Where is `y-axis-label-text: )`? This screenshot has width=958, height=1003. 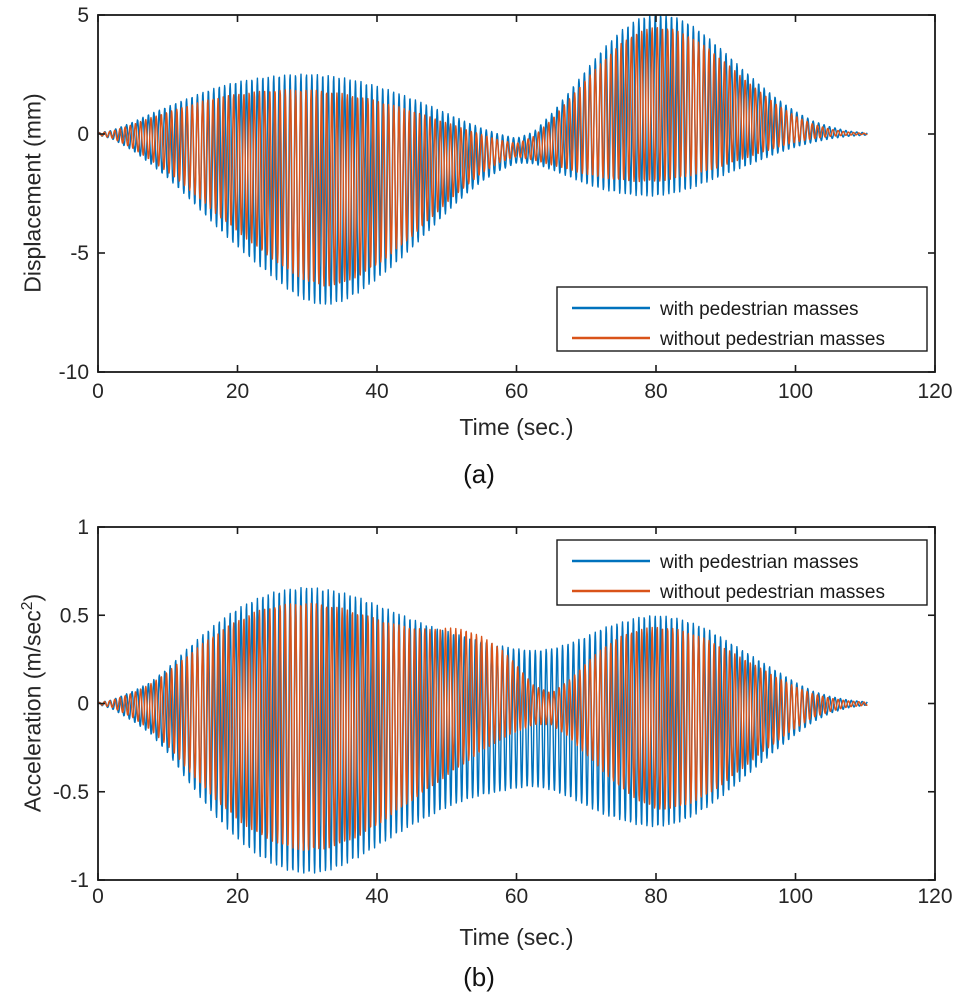 y-axis-label-text: ) is located at coordinates (32, 597).